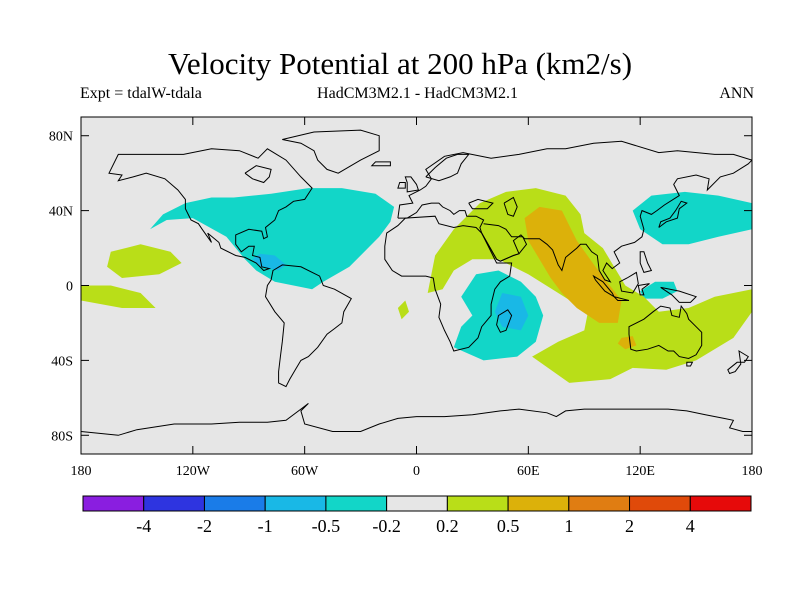 The height and width of the screenshot is (600, 800). I want to click on experiment-label: Expt = tdalW-tdala, so click(141, 93).